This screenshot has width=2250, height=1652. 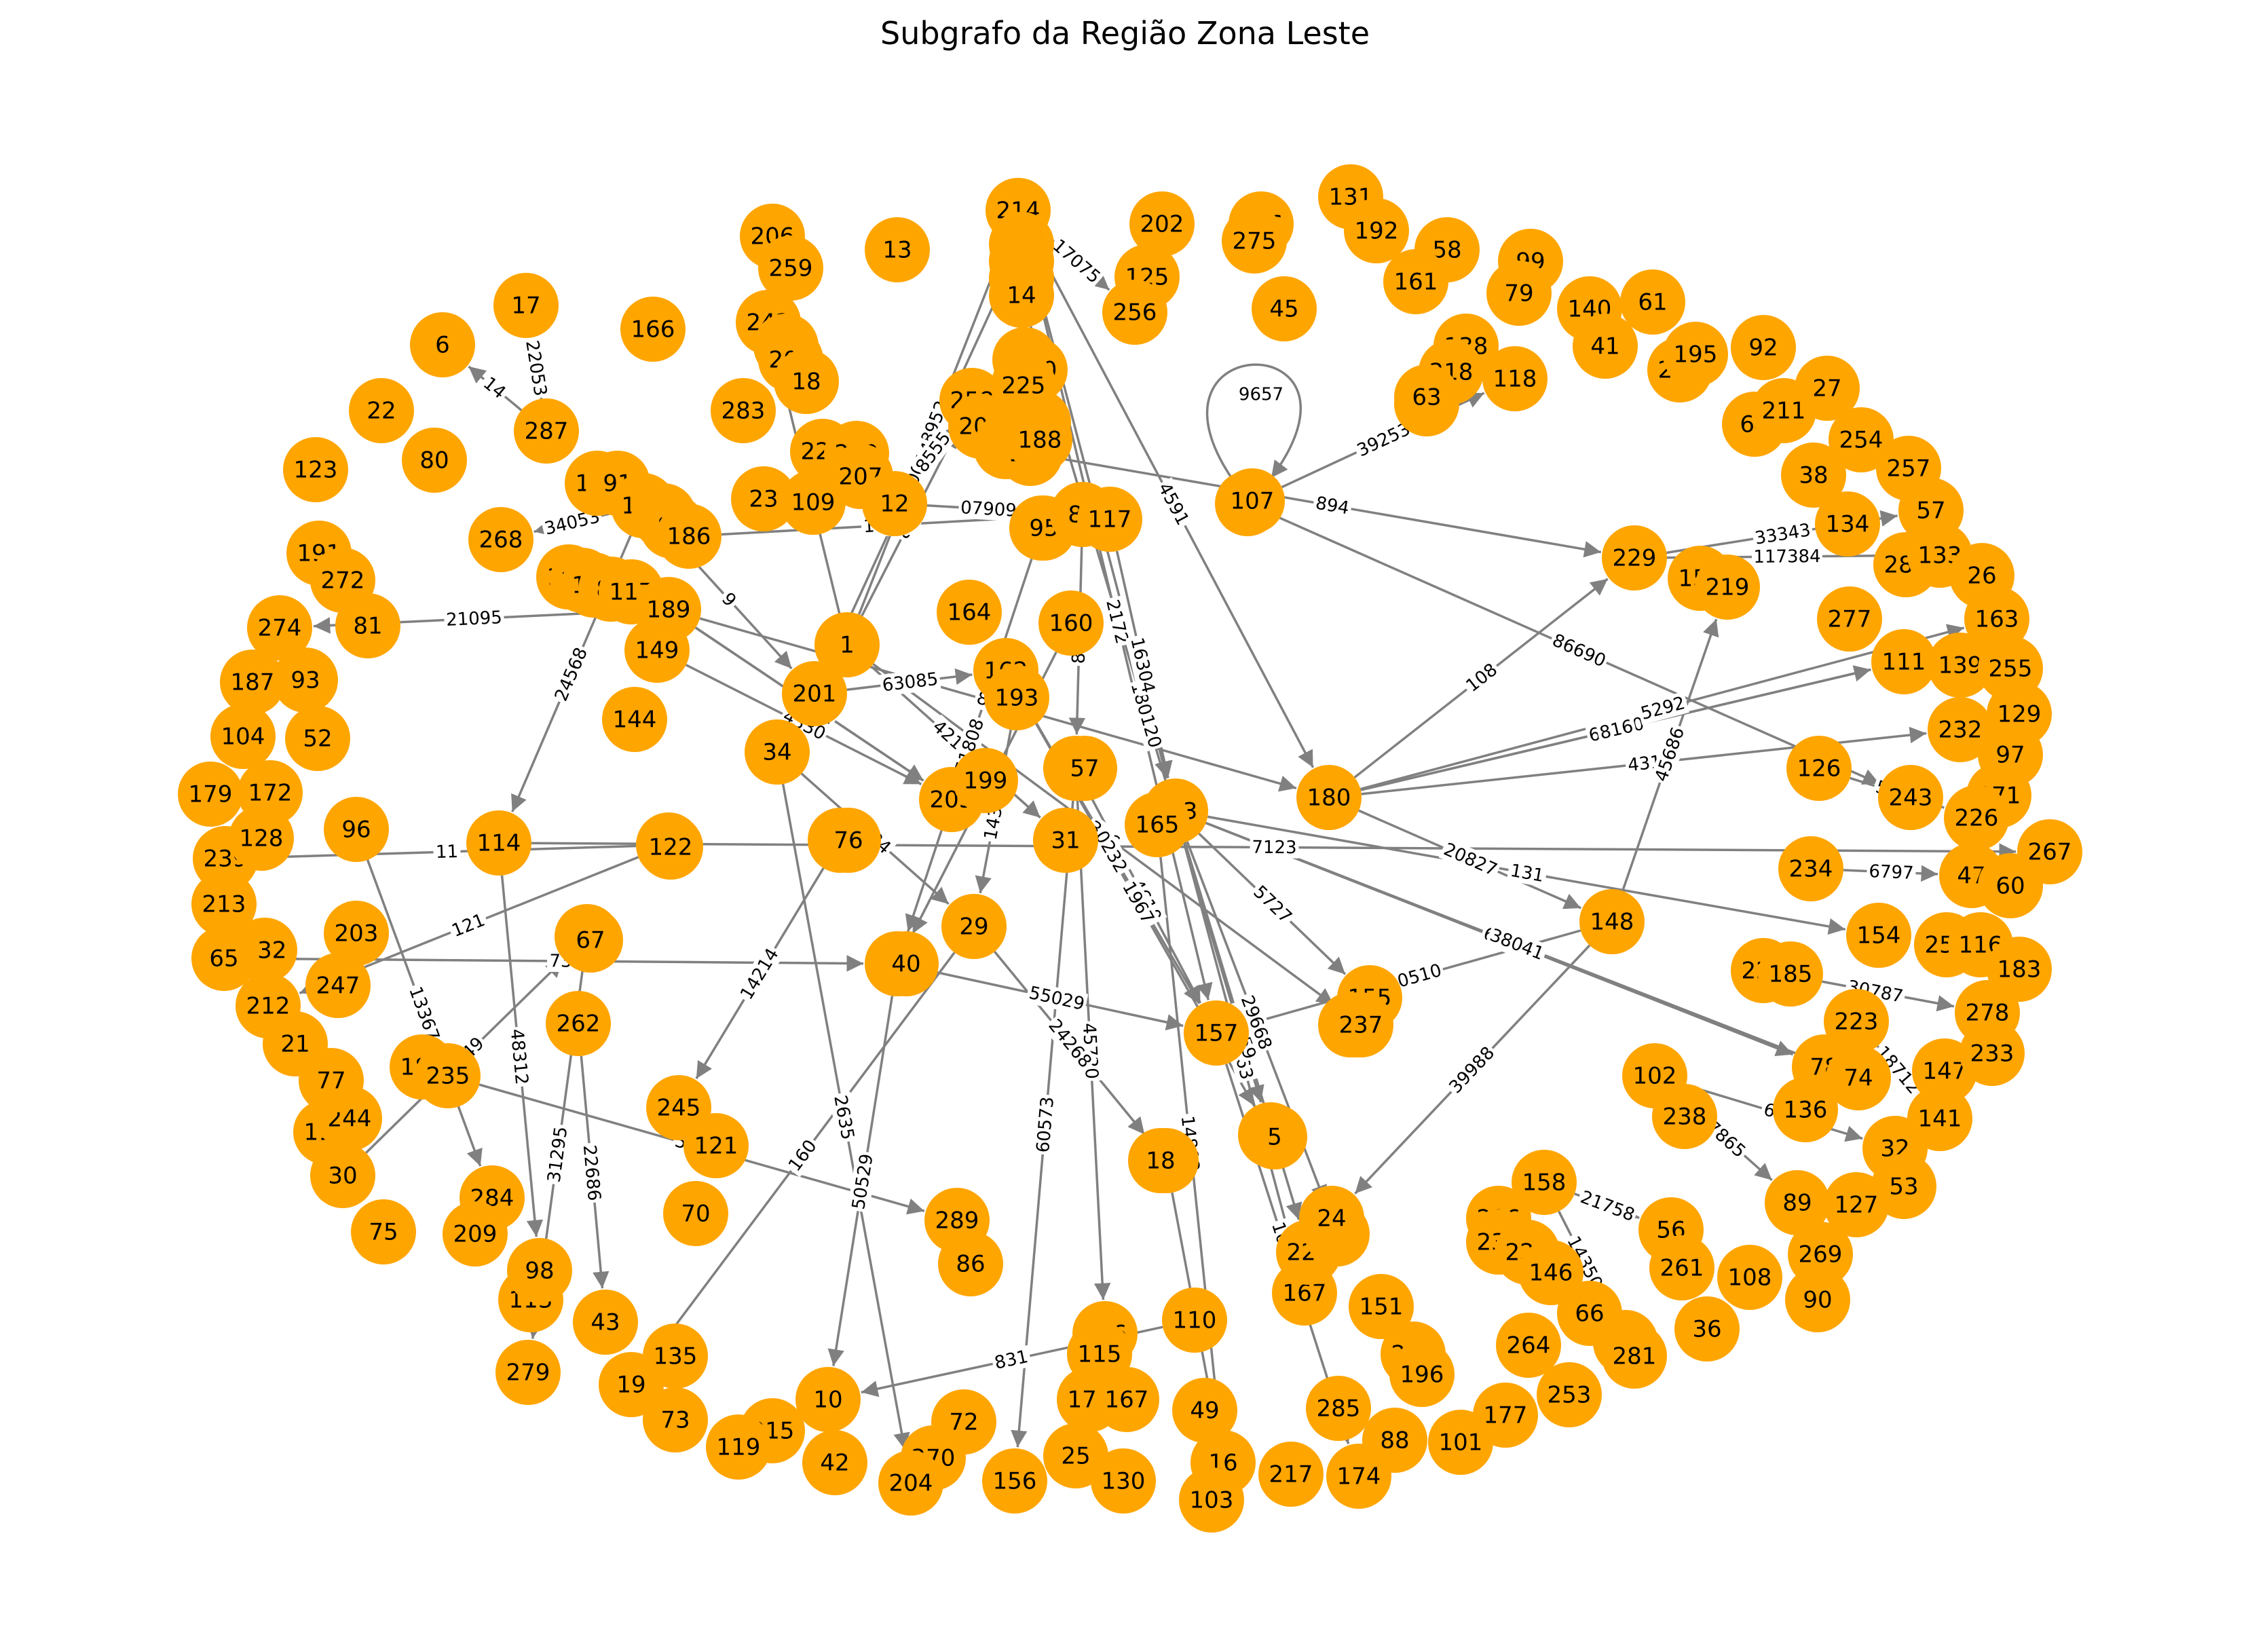 I want to click on node-label: 74, so click(x=1858, y=1078).